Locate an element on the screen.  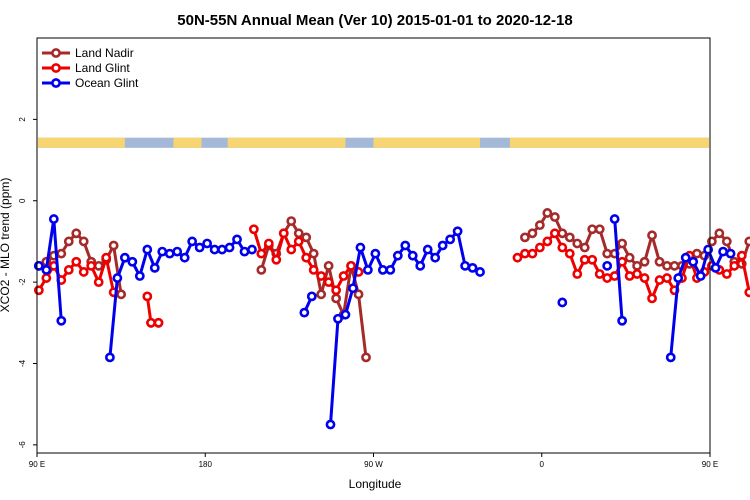
x-axis-label: Longitude is located at coordinates (375, 484).